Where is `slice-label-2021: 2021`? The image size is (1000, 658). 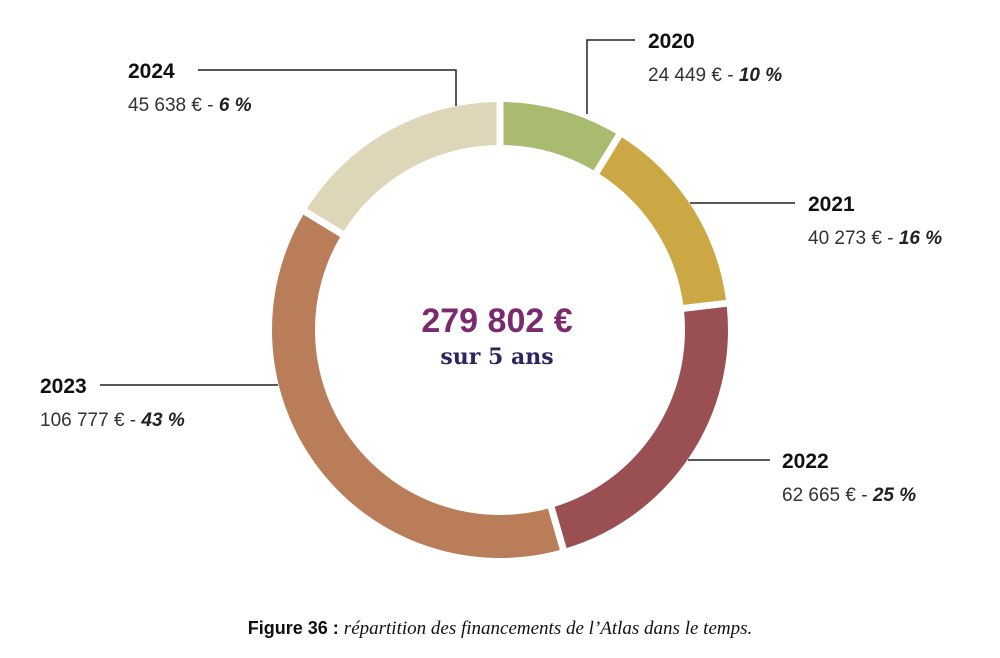
slice-label-2021: 2021 is located at coordinates (831, 204).